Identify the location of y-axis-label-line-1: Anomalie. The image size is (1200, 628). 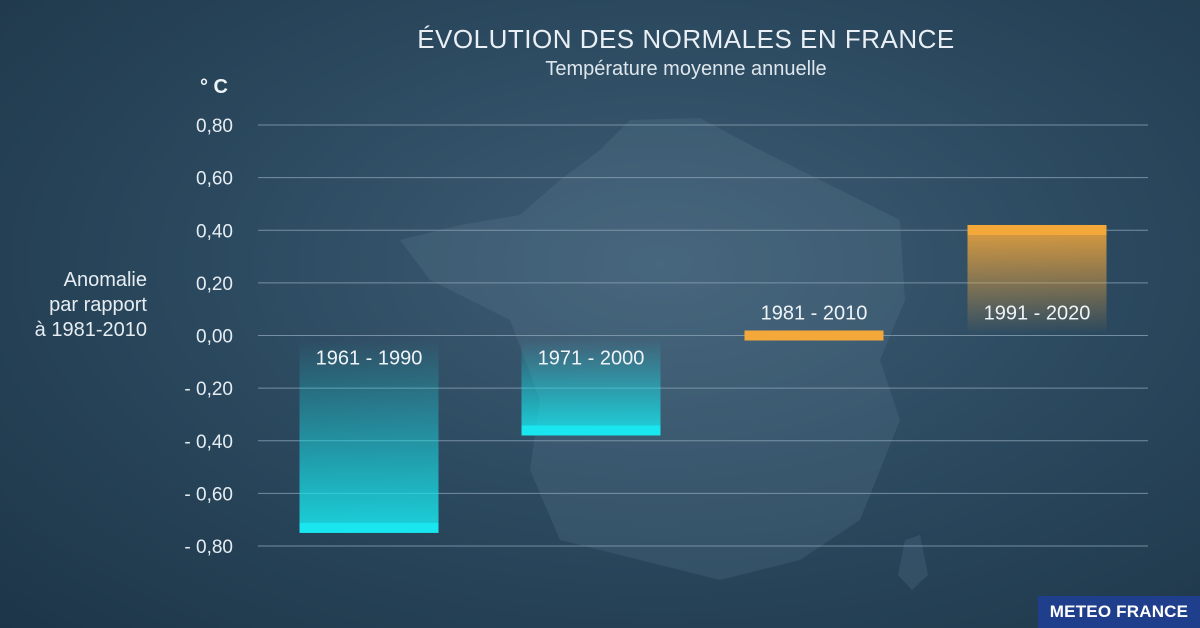
(105, 280).